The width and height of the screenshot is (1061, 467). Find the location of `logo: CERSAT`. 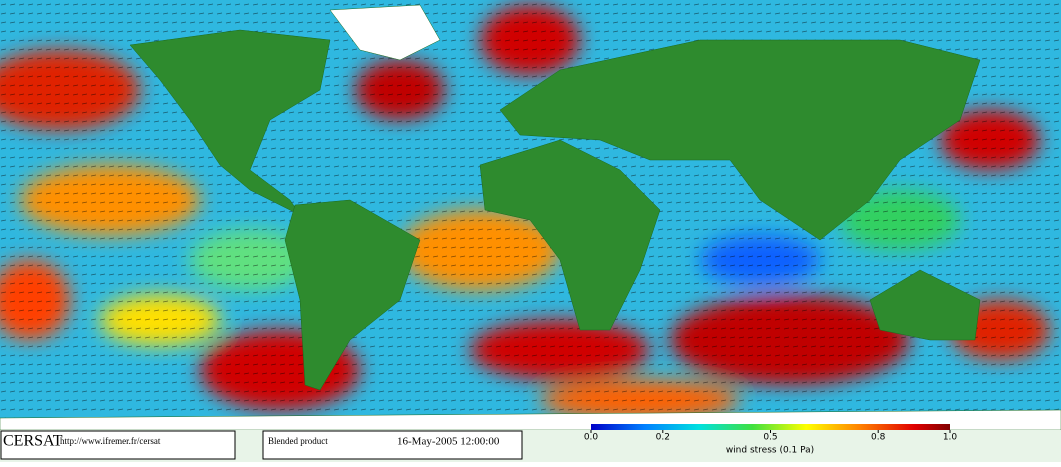

logo: CERSAT is located at coordinates (33, 441).